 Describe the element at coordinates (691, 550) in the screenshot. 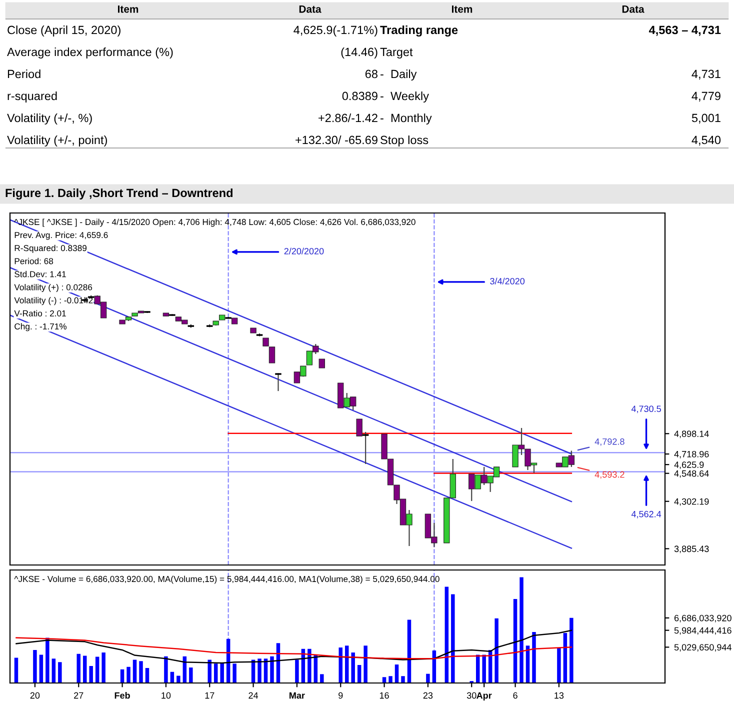

I see `y-tick-label: 3,885.43` at that location.